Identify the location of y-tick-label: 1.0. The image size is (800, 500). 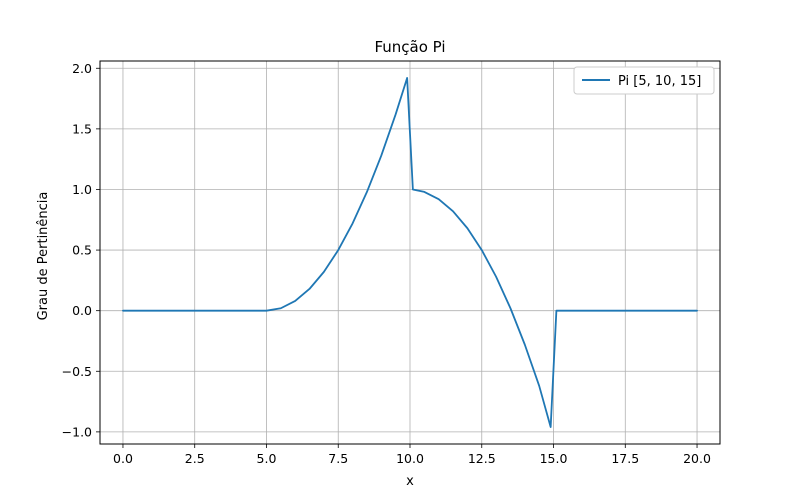
(82, 189).